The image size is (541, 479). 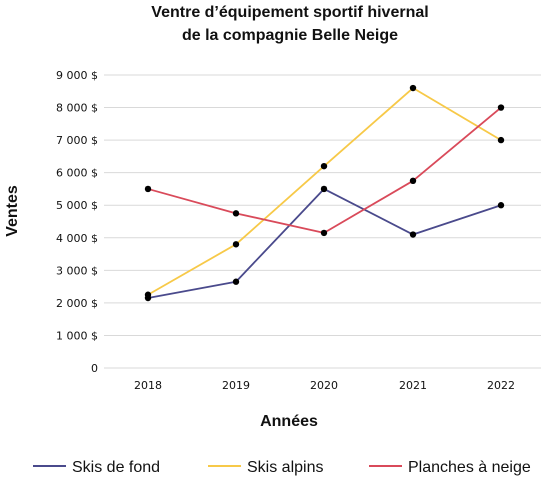 What do you see at coordinates (290, 35) in the screenshot?
I see `chart-title-line-2: de la compagnie Belle Neige` at bounding box center [290, 35].